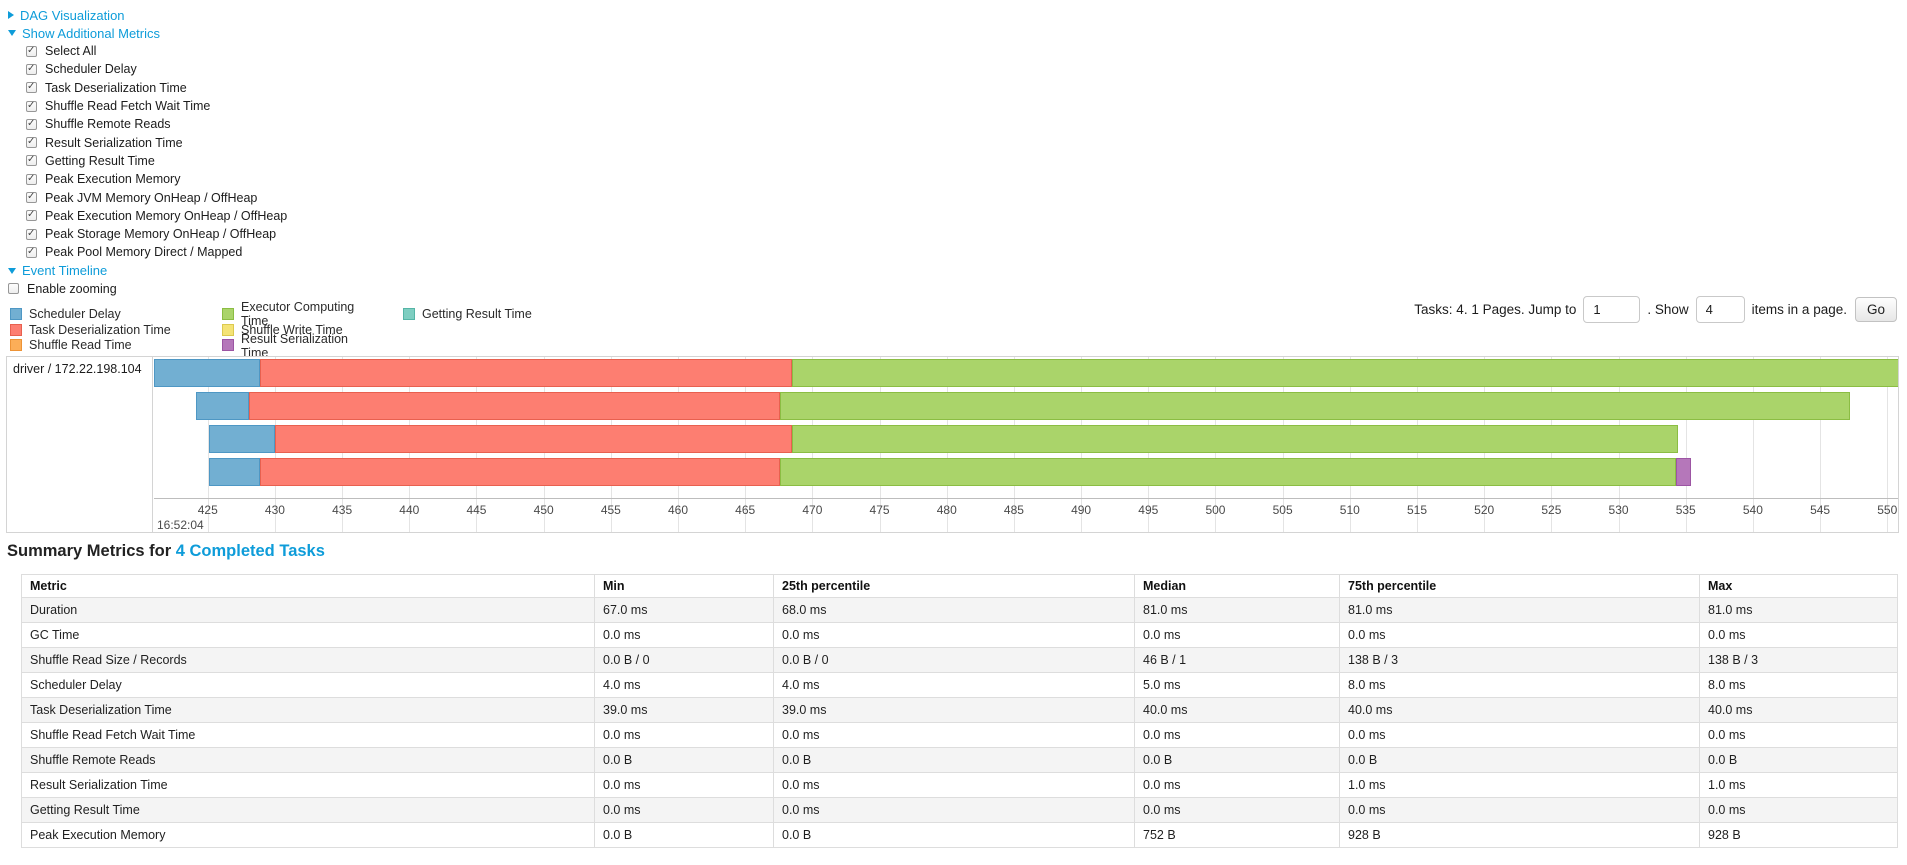  I want to click on metric-checkbox-label: Shuffle Read Fetch Wait Time, so click(128, 106).